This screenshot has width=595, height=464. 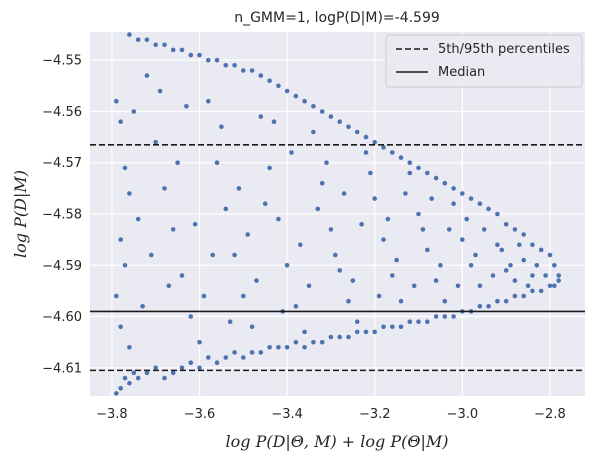 What do you see at coordinates (287, 414) in the screenshot?
I see `x-tick-label: −3.4` at bounding box center [287, 414].